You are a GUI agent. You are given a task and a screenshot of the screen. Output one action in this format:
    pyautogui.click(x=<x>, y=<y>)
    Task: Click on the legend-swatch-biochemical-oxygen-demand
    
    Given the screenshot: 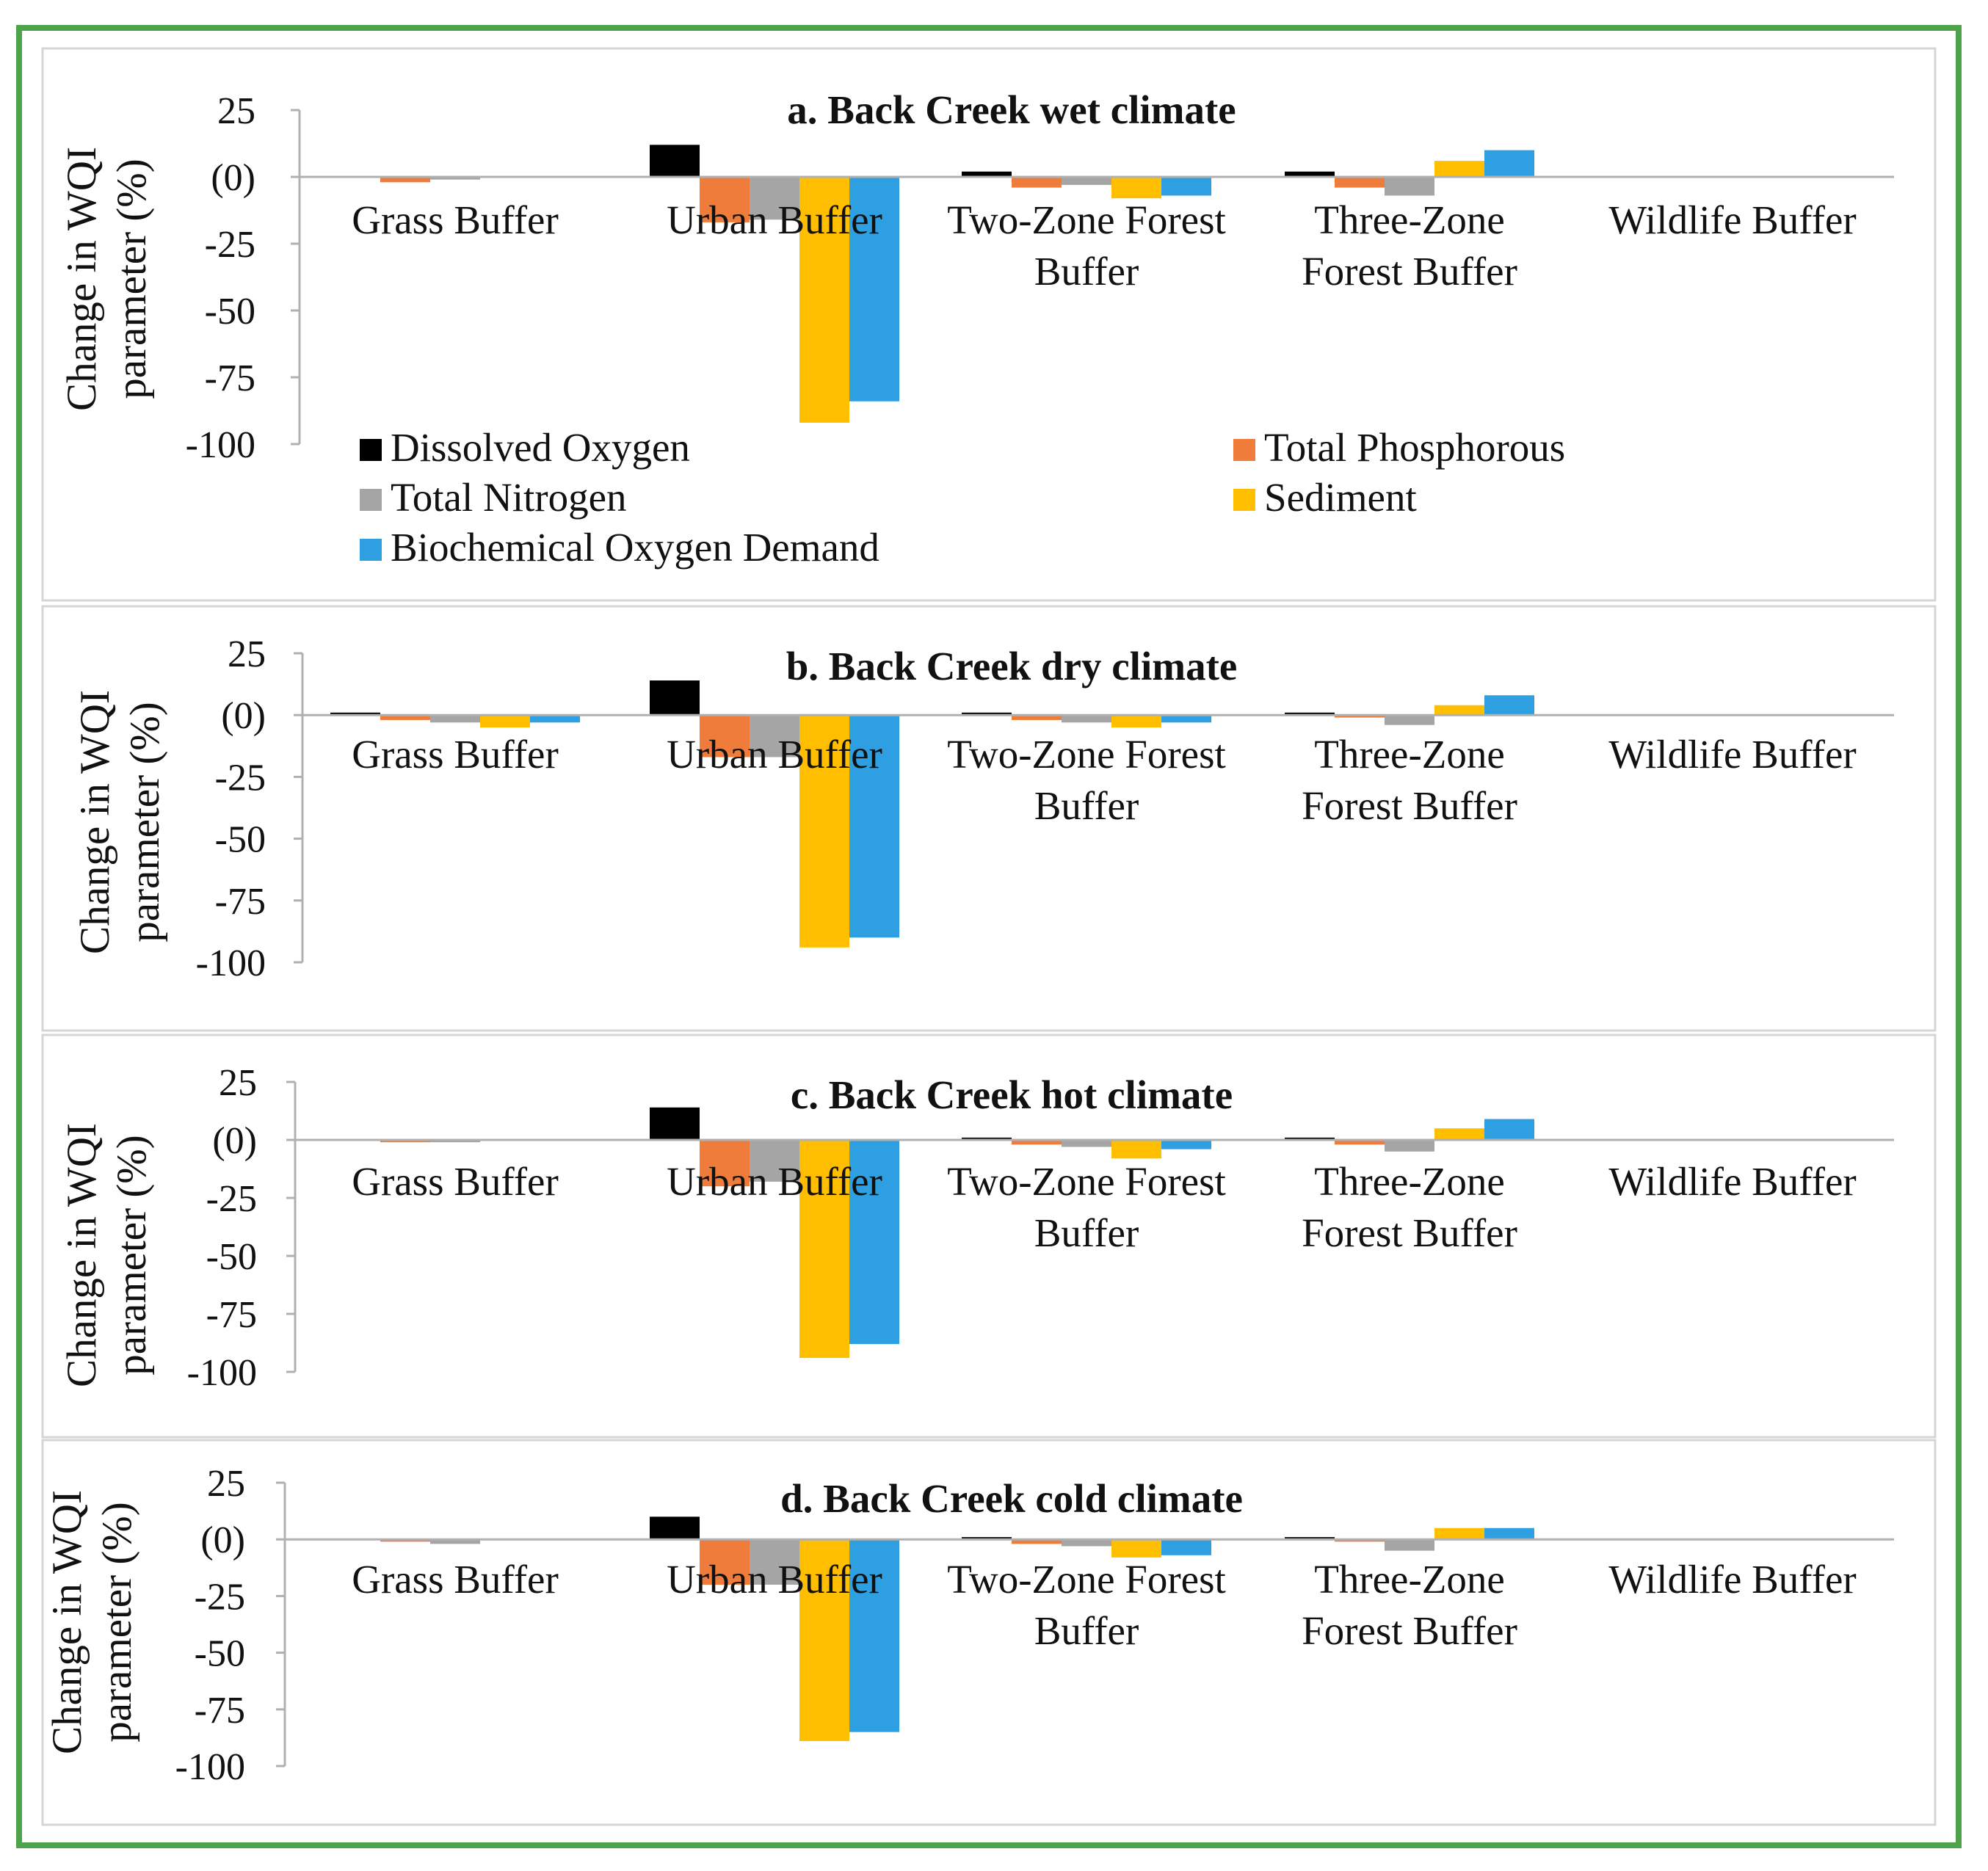 What is the action you would take?
    pyautogui.click(x=371, y=550)
    